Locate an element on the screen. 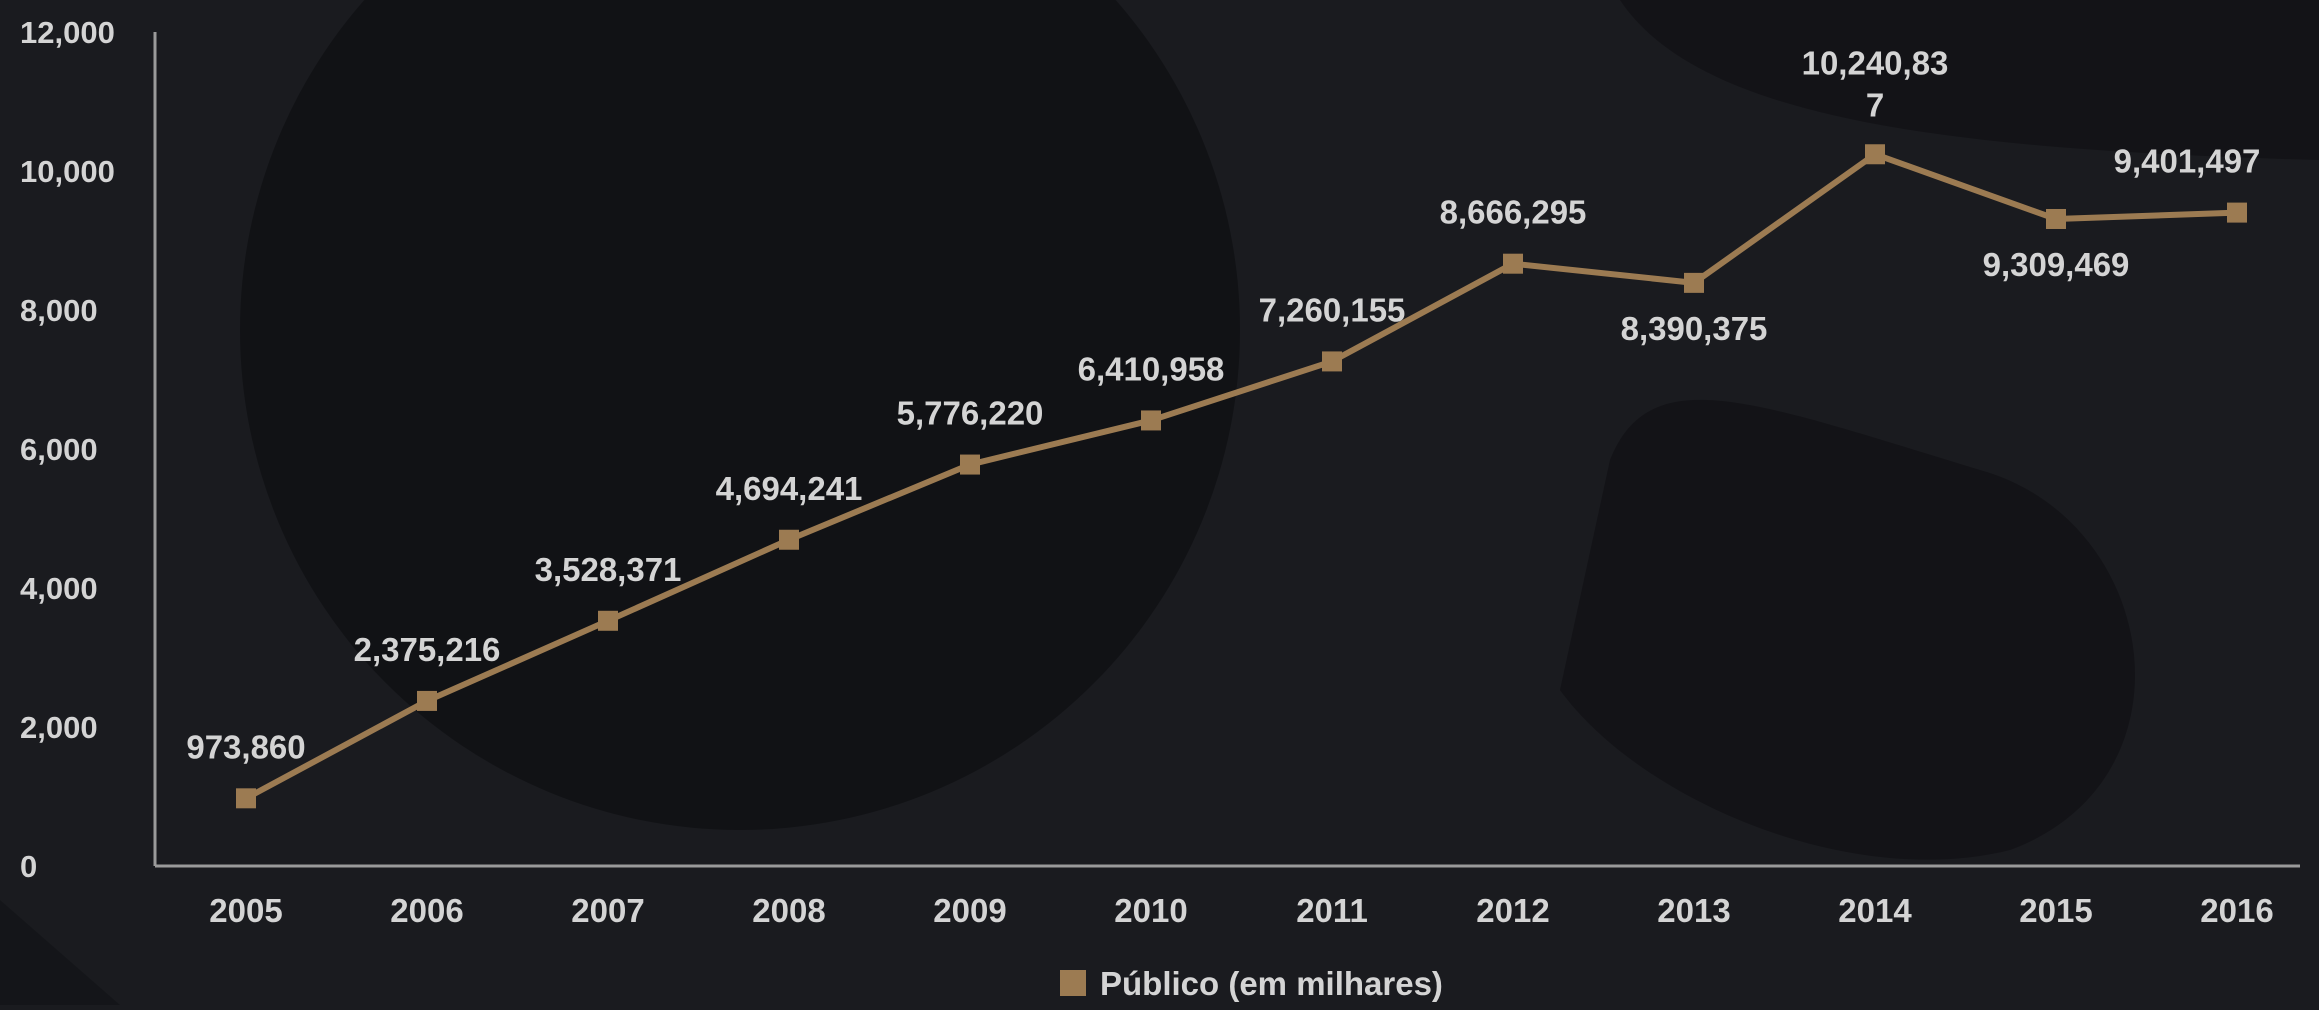  data-label: 9,401,497 is located at coordinates (2187, 161).